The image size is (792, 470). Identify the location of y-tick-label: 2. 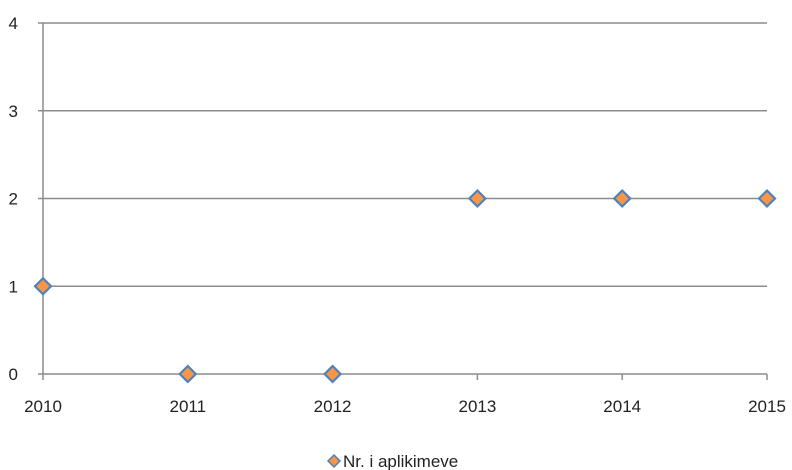
(13, 199).